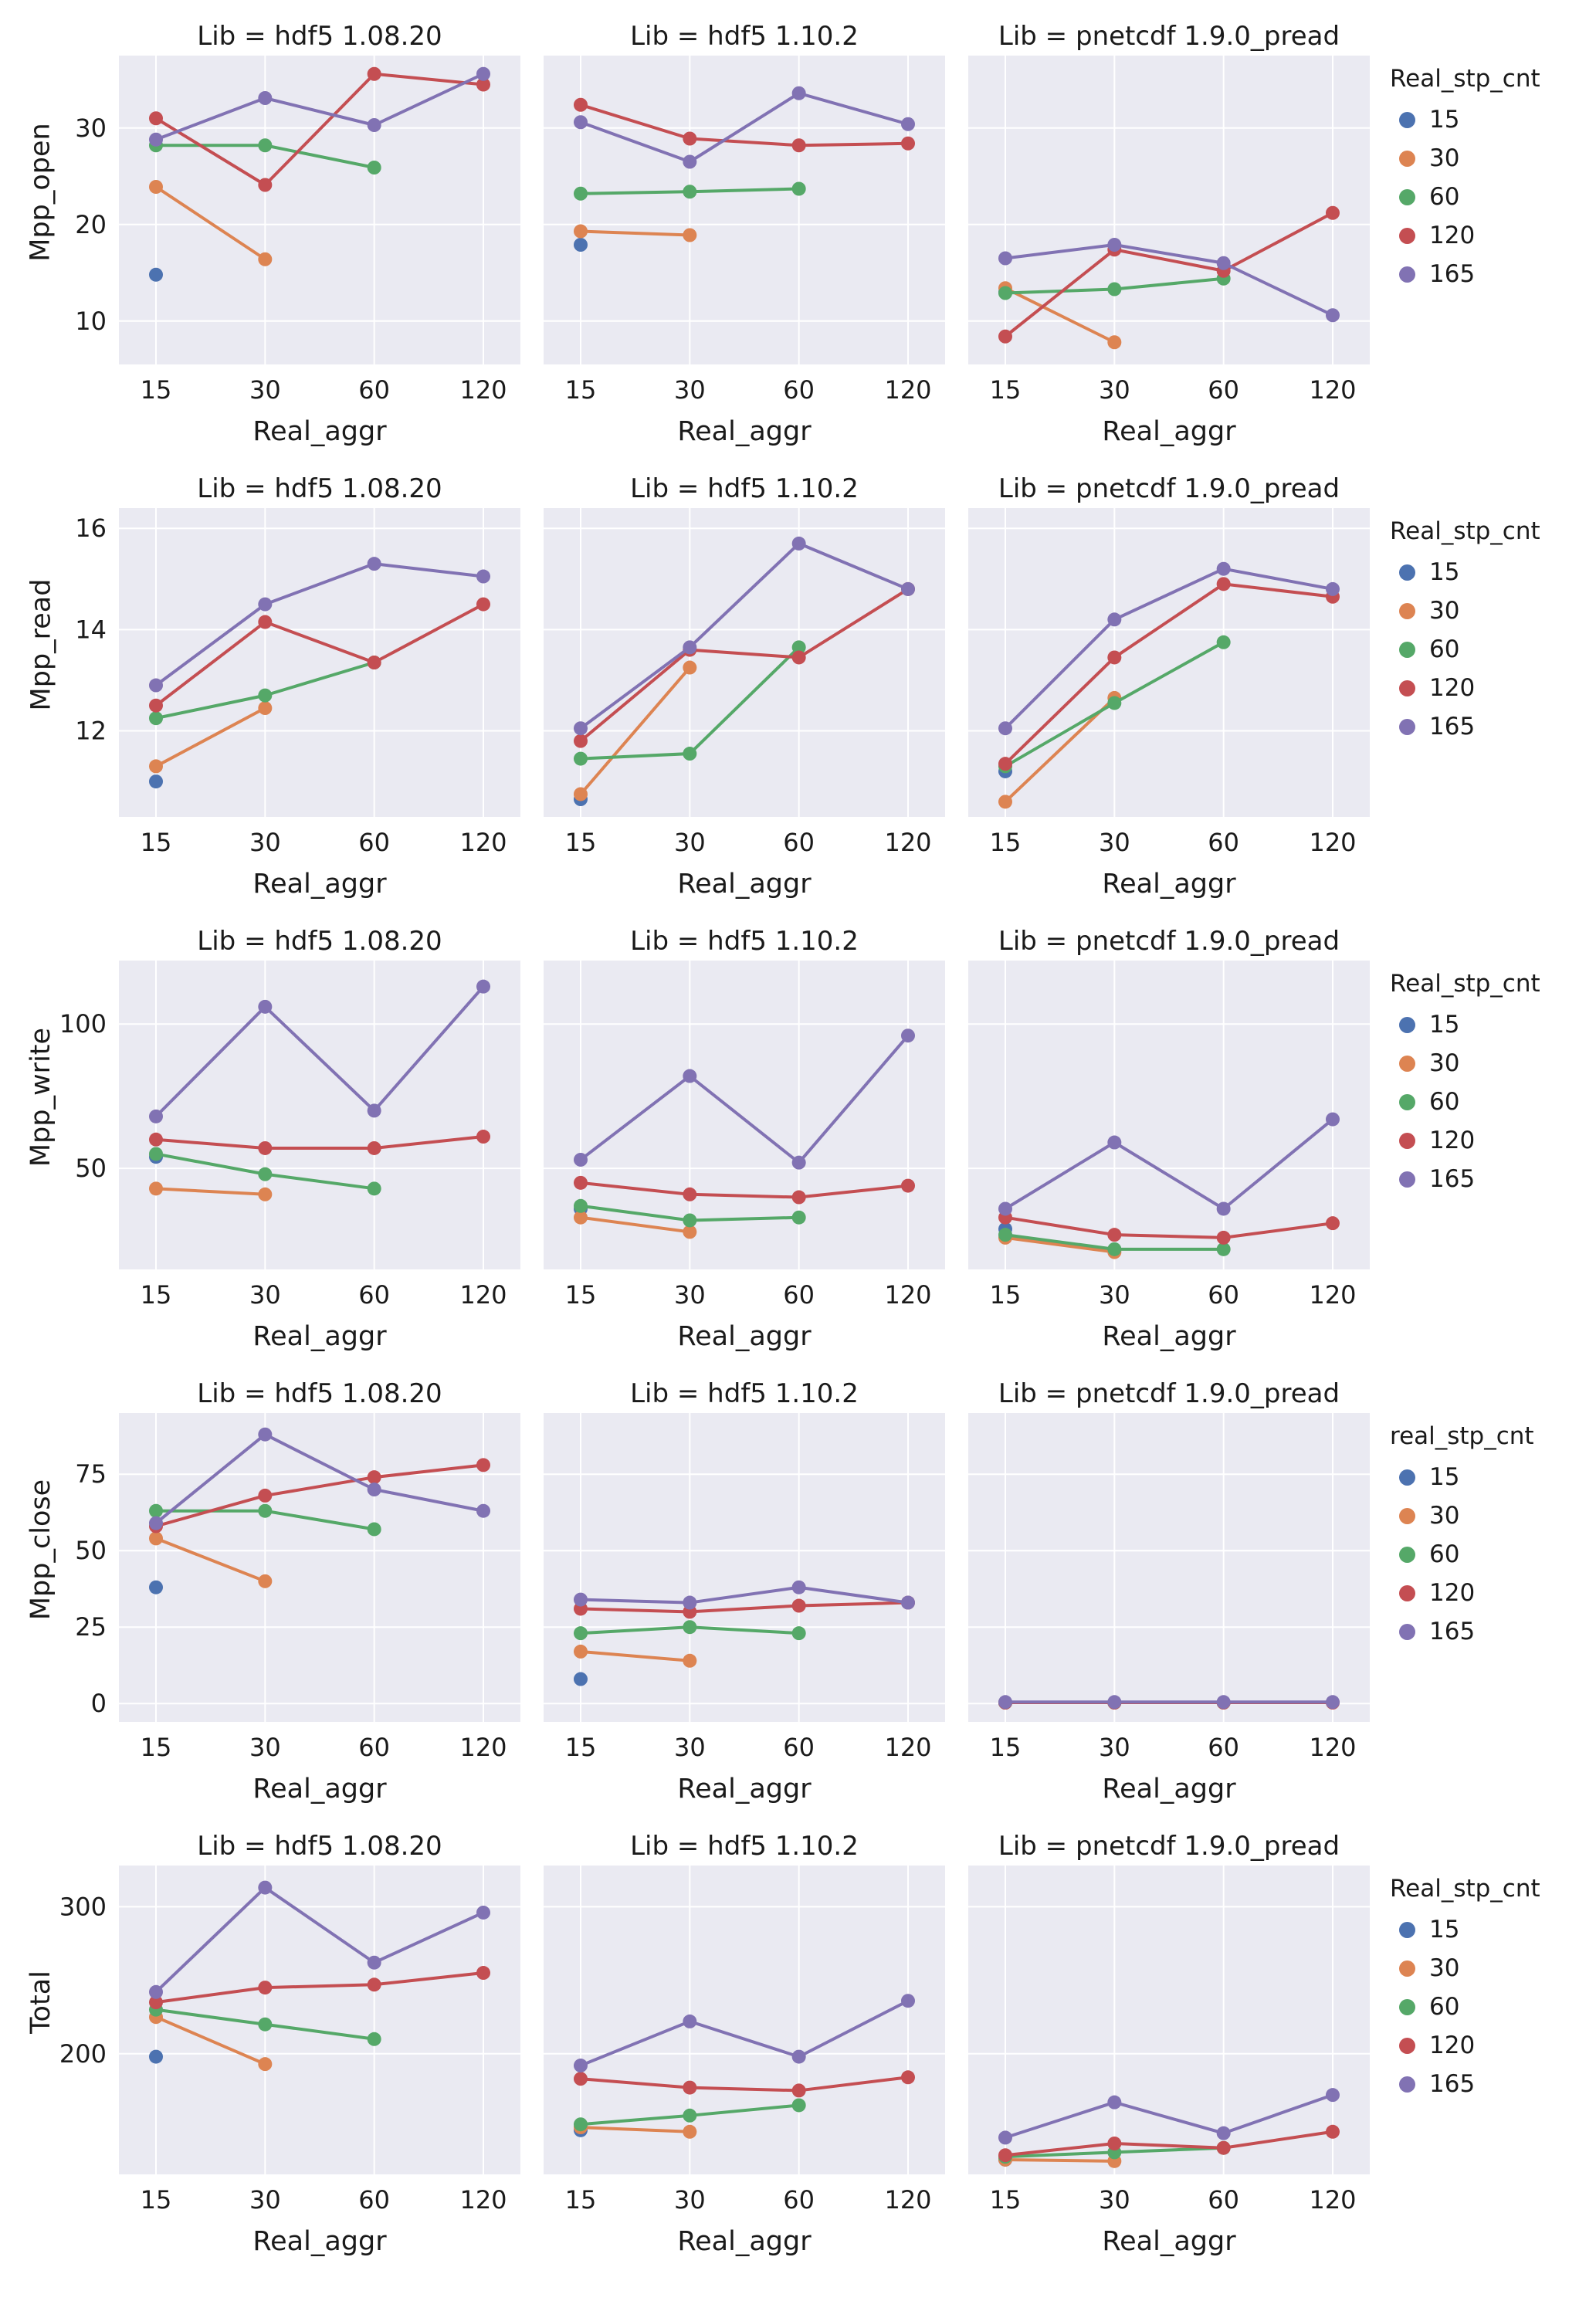 The width and height of the screenshot is (1596, 2318). What do you see at coordinates (83, 2054) in the screenshot?
I see `y-tick-label: 200` at bounding box center [83, 2054].